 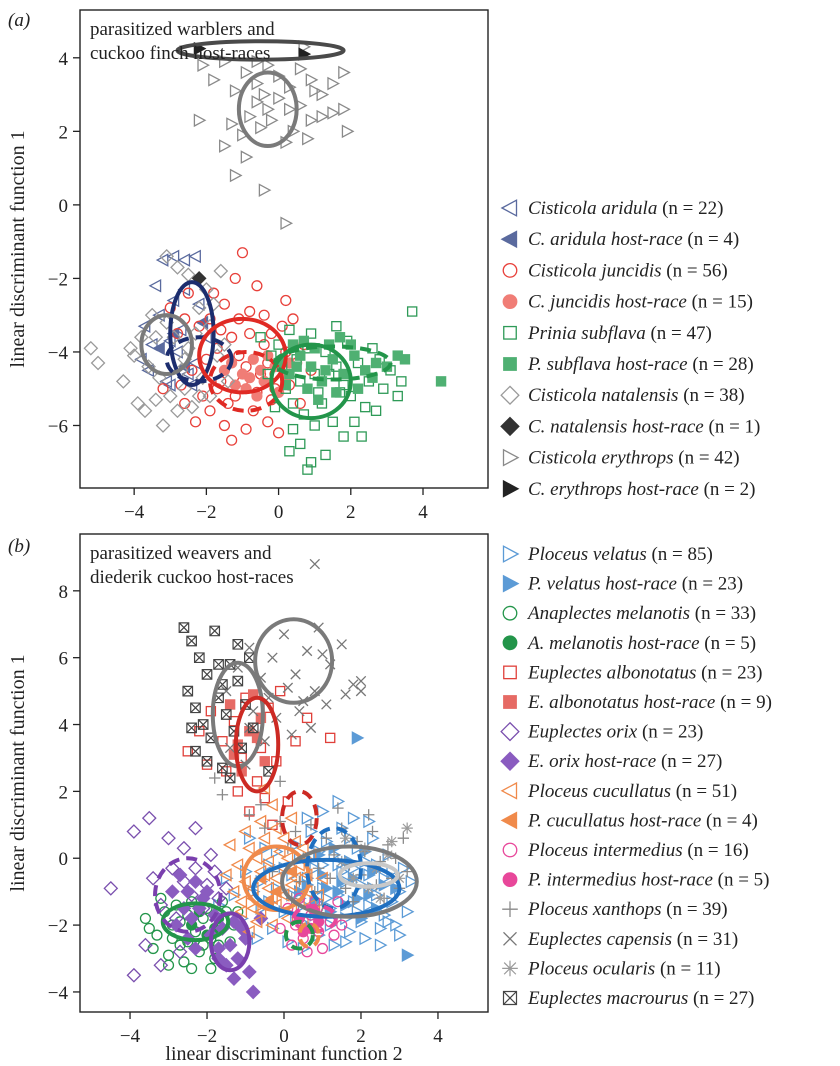 I want to click on legend-item-euplectes-orix: Euplectes orix (n = 23), so click(x=601, y=732).